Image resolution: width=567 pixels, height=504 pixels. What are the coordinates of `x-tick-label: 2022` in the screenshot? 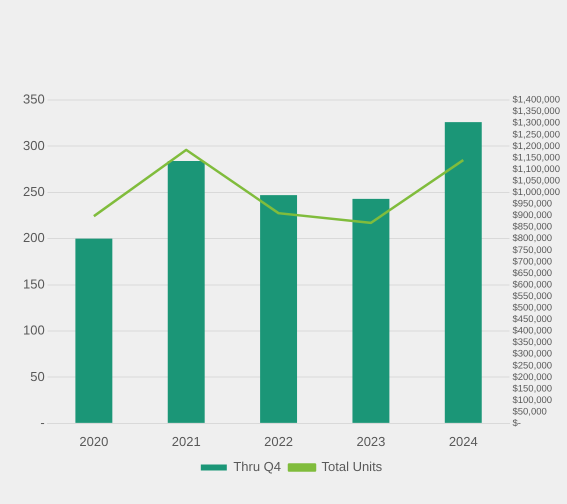 It's located at (279, 441).